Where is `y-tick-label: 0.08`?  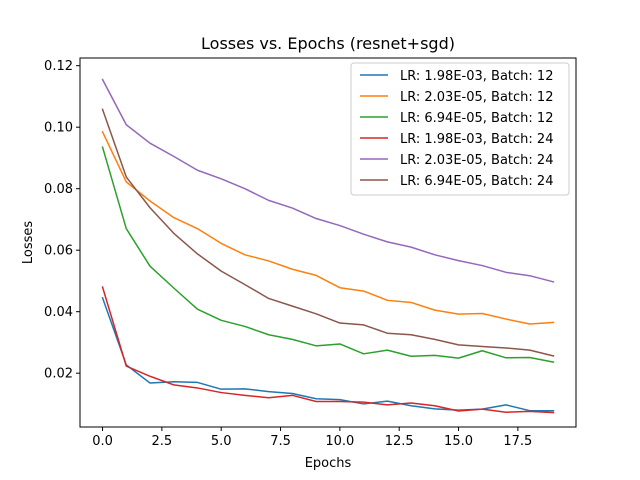
y-tick-label: 0.08 is located at coordinates (58, 189).